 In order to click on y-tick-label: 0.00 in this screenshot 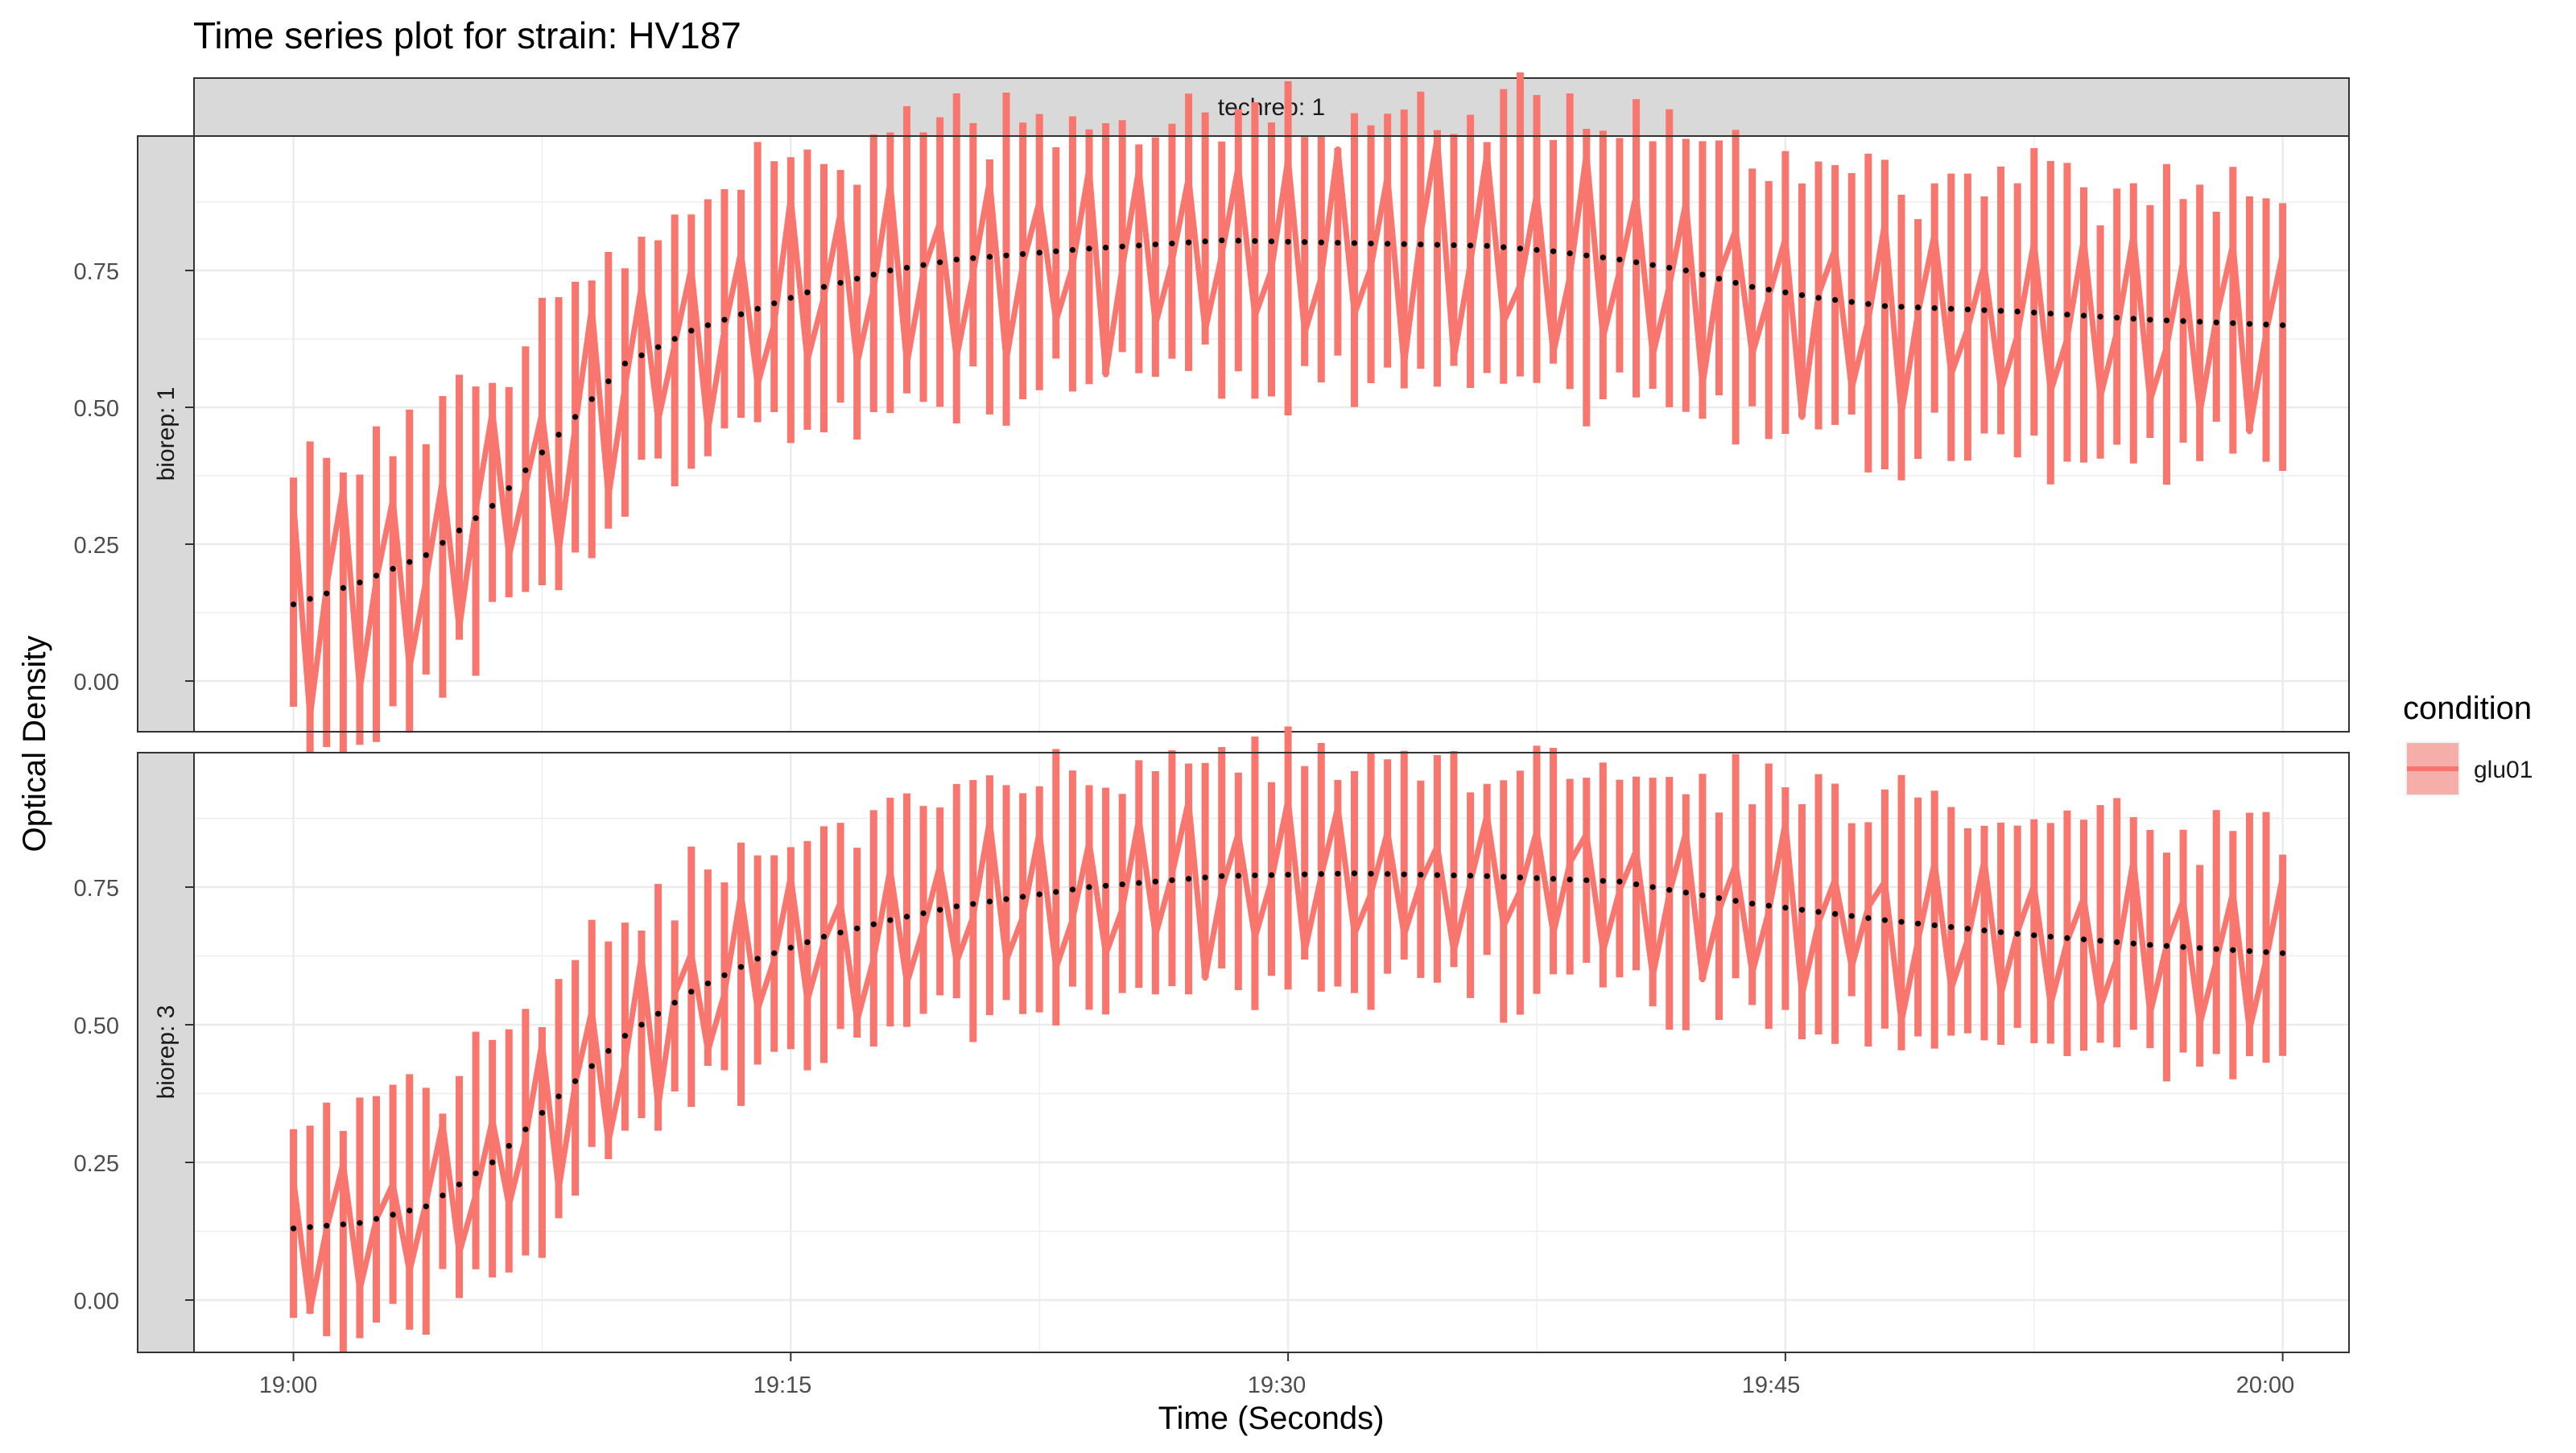, I will do `click(96, 1302)`.